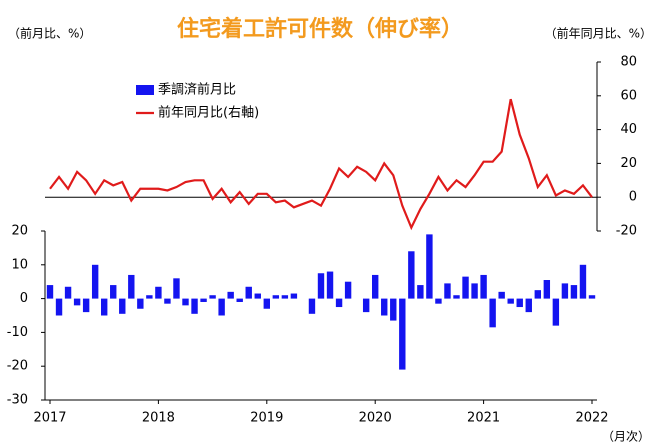 This screenshot has width=655, height=444. Describe the element at coordinates (17, 366) in the screenshot. I see `y-tick-label: -20` at that location.